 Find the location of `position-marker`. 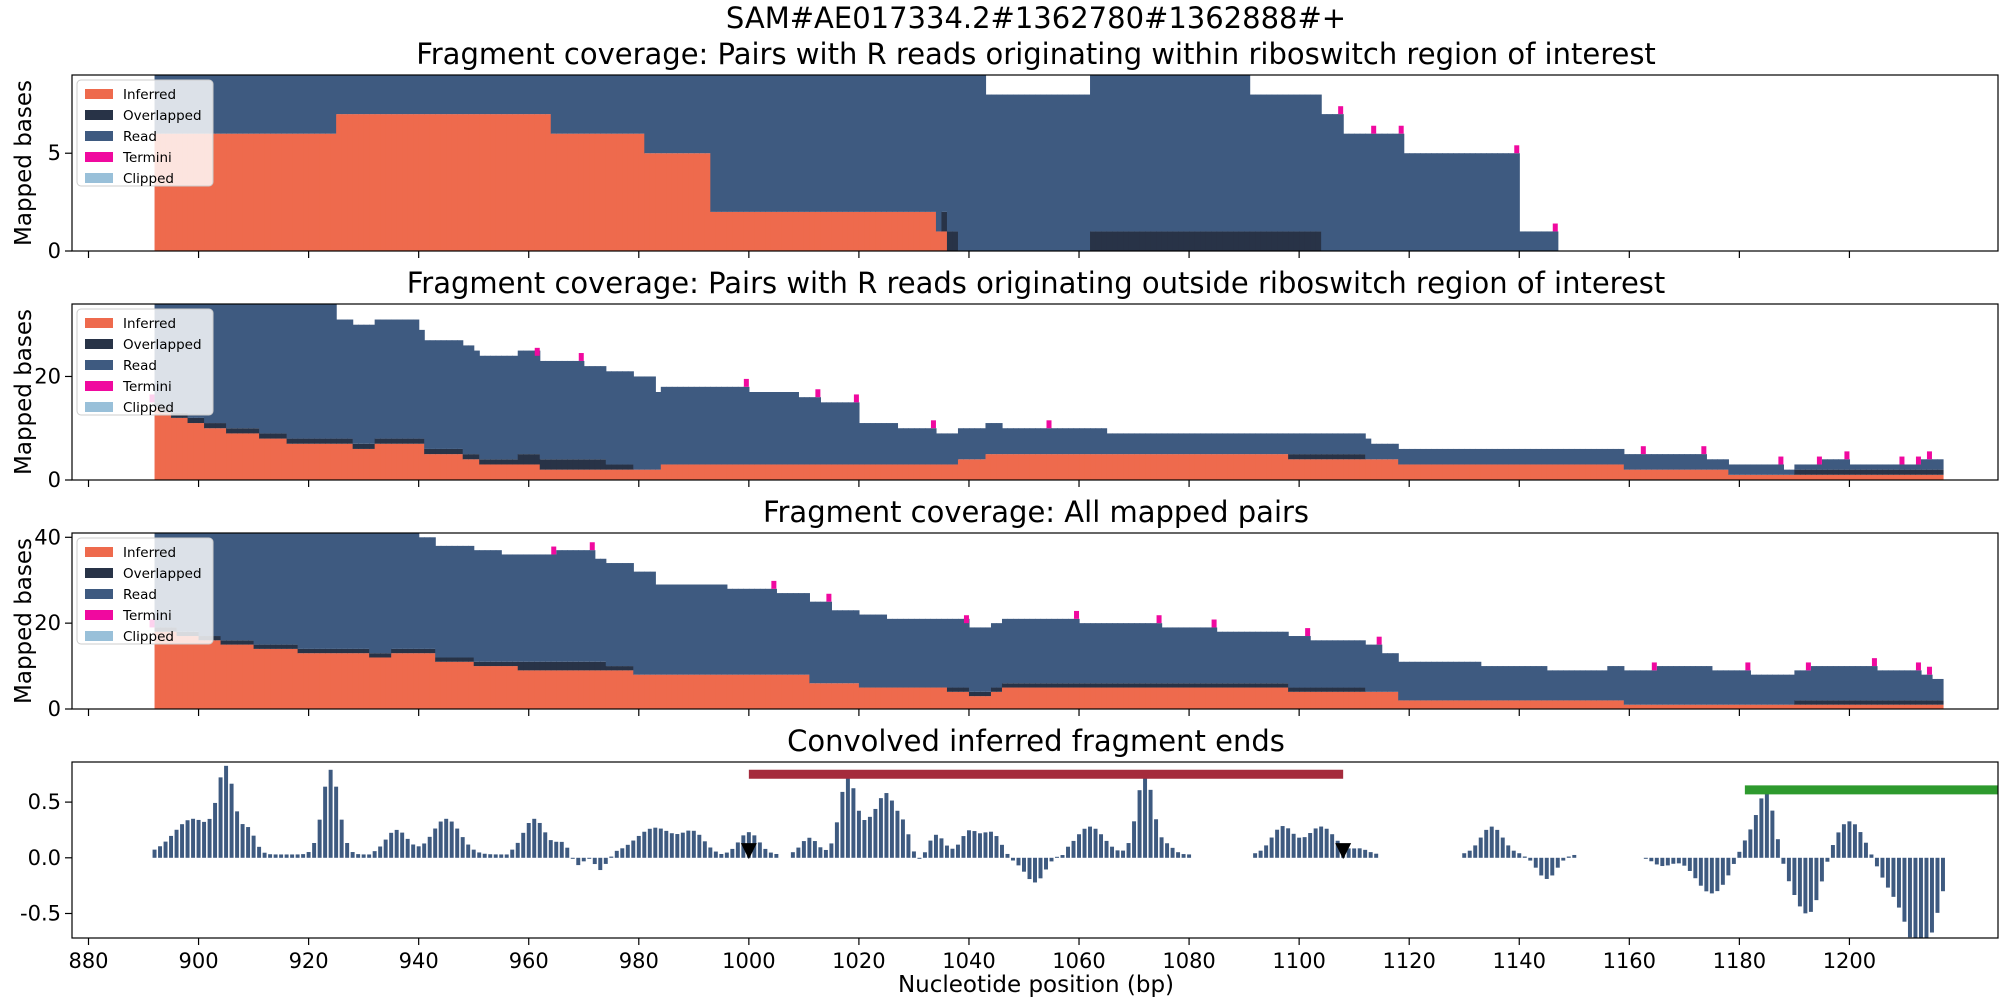

position-marker is located at coordinates (1343, 851).